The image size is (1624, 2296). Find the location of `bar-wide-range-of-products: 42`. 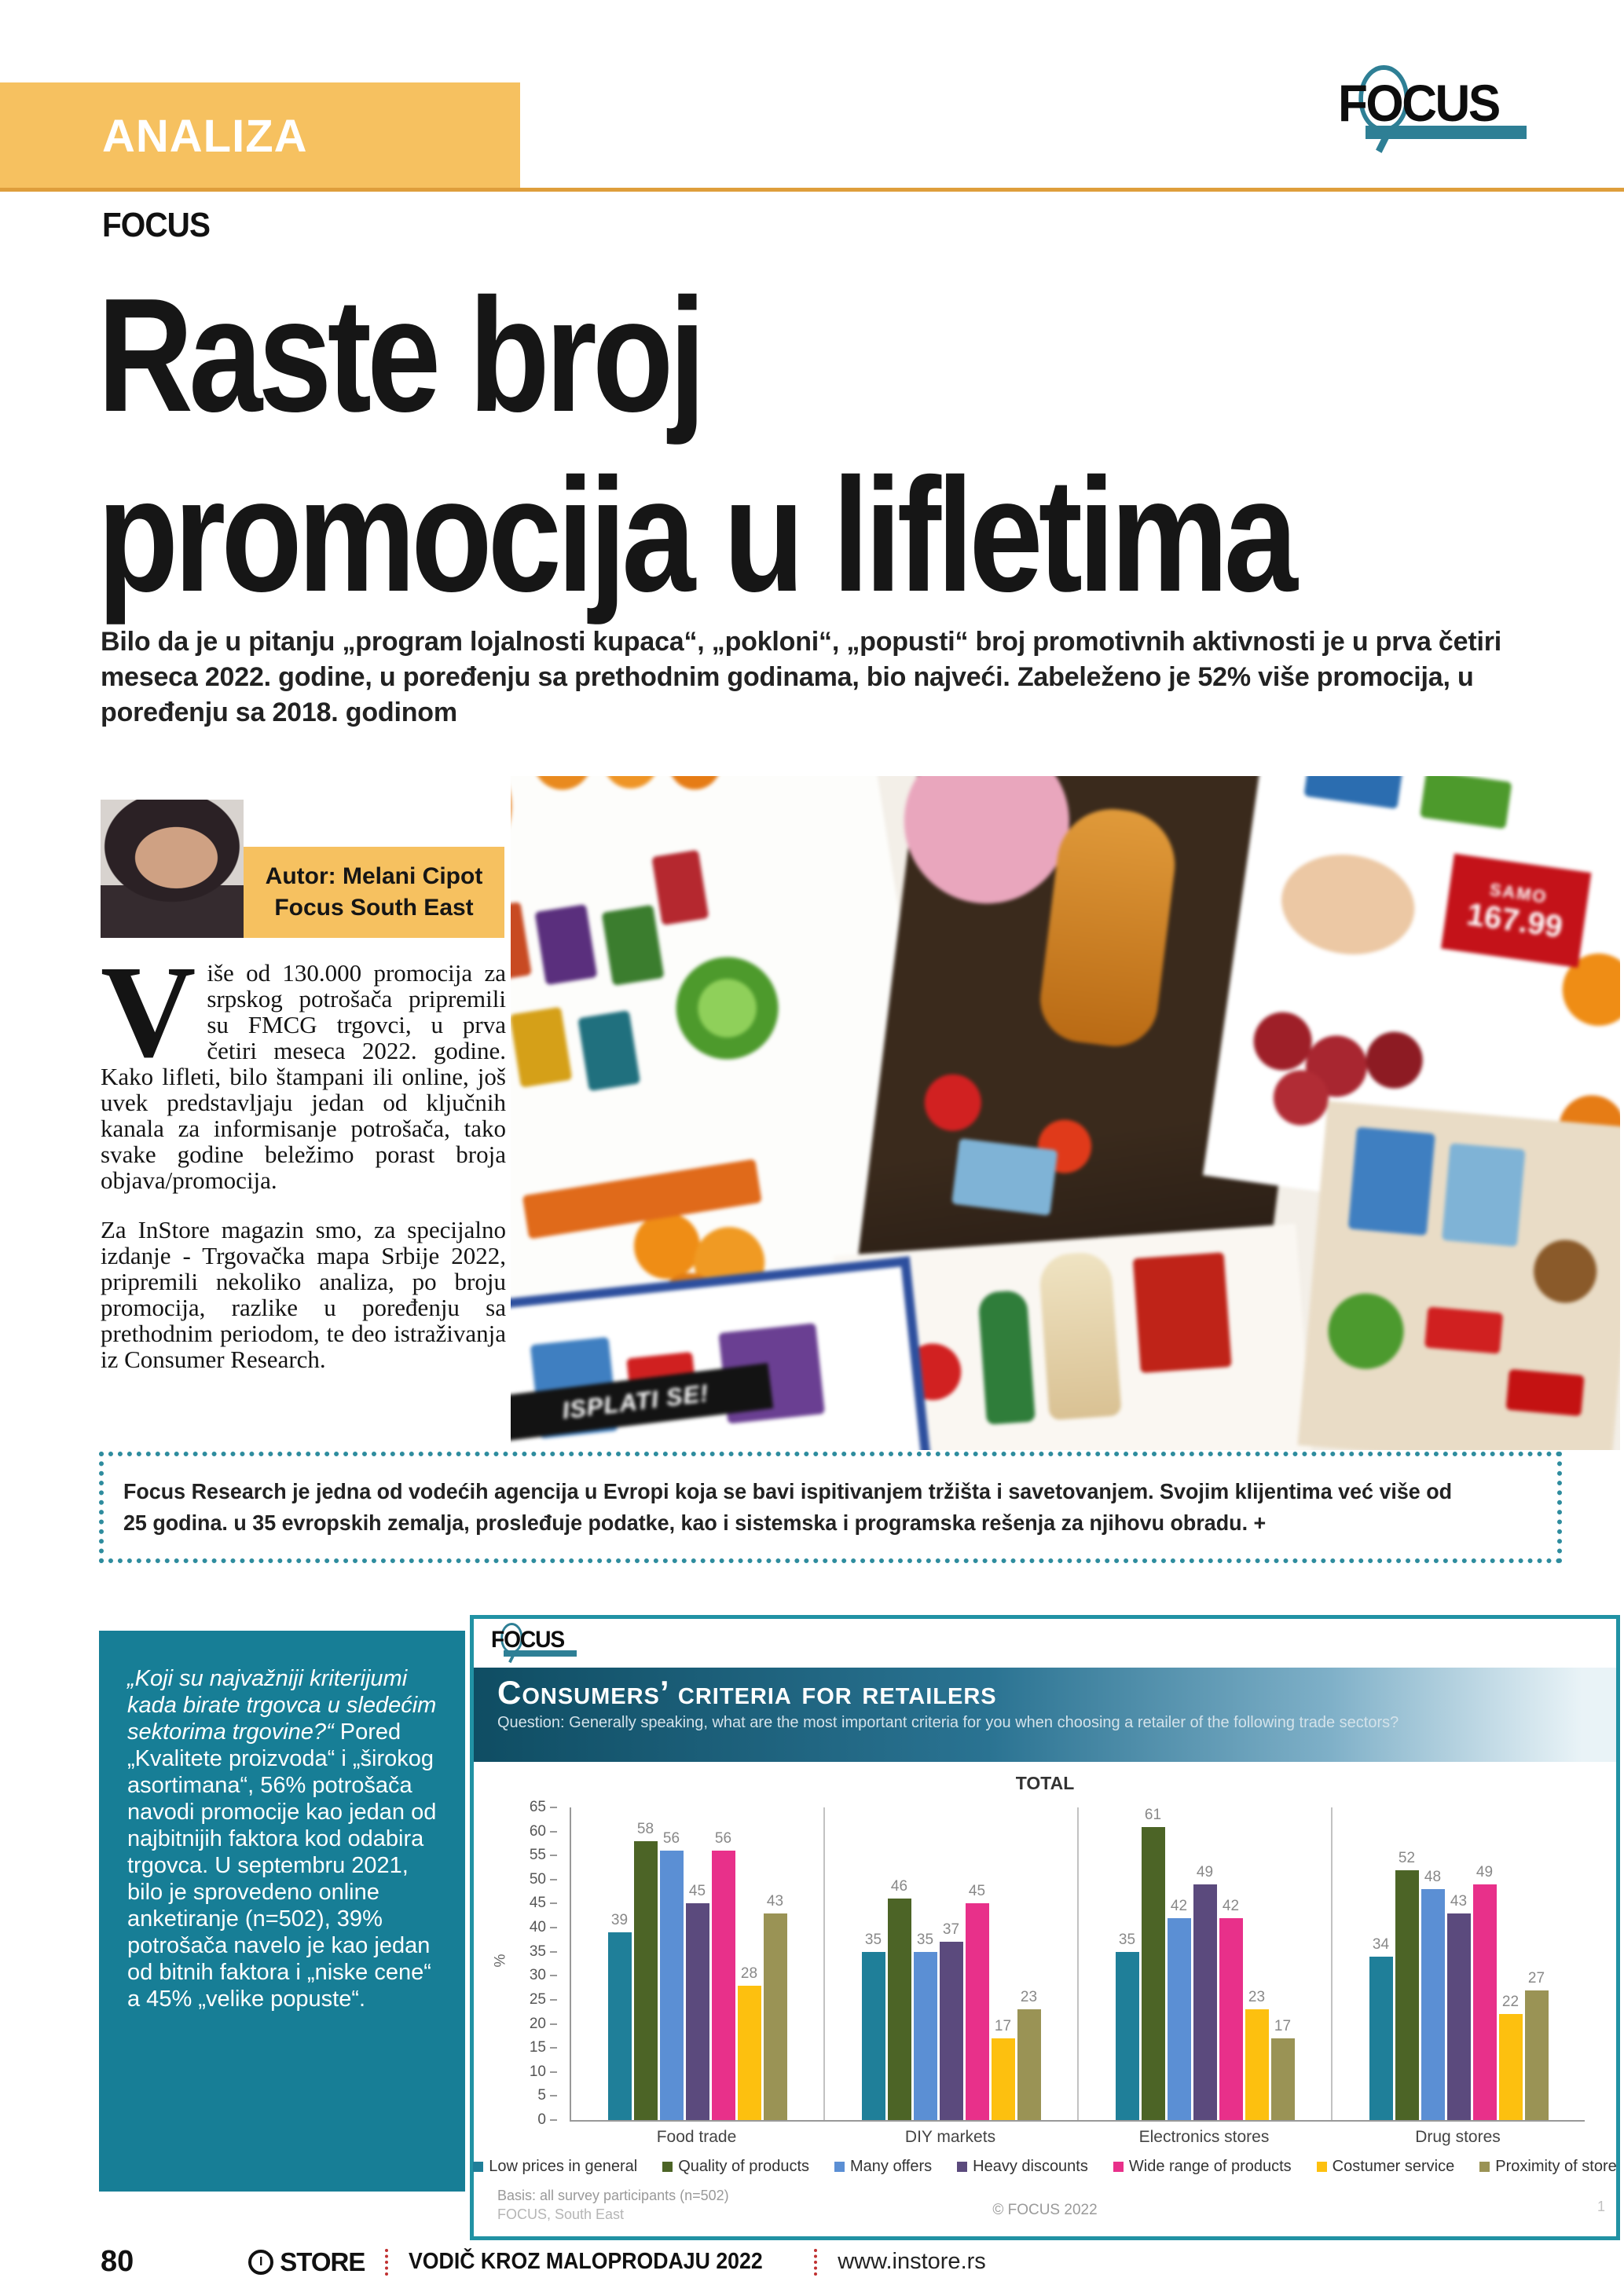

bar-wide-range-of-products: 42 is located at coordinates (1231, 2009).